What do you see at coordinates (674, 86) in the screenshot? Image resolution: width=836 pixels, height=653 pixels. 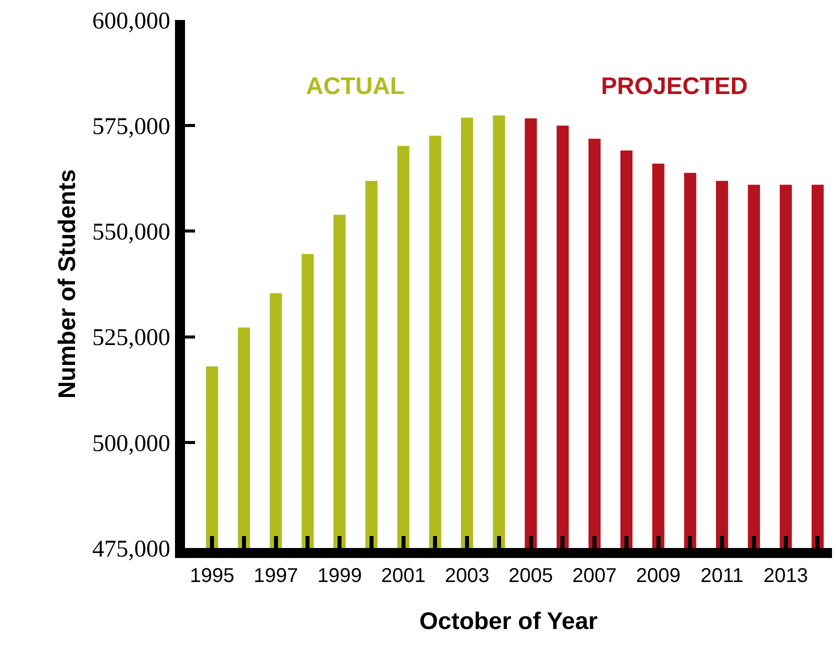 I see `series-label: PROJECTED` at bounding box center [674, 86].